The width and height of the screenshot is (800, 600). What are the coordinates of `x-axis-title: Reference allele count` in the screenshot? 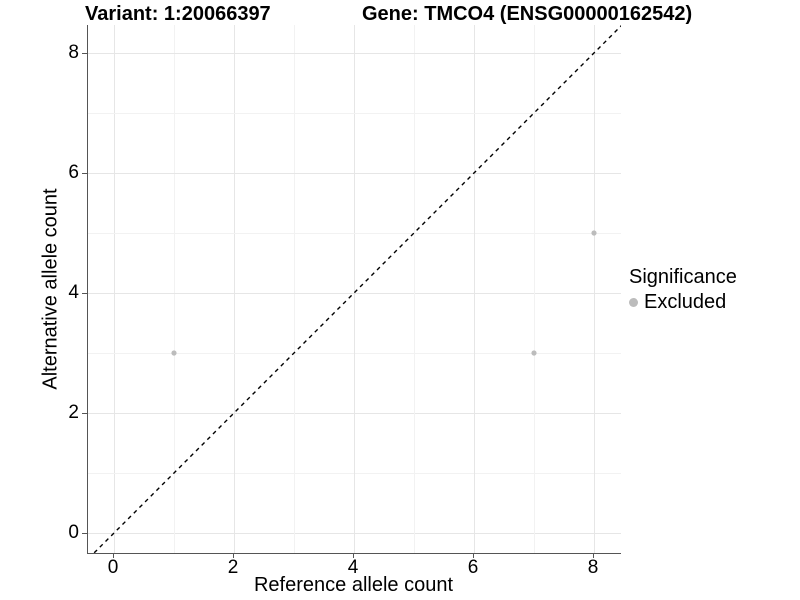 It's located at (353, 585).